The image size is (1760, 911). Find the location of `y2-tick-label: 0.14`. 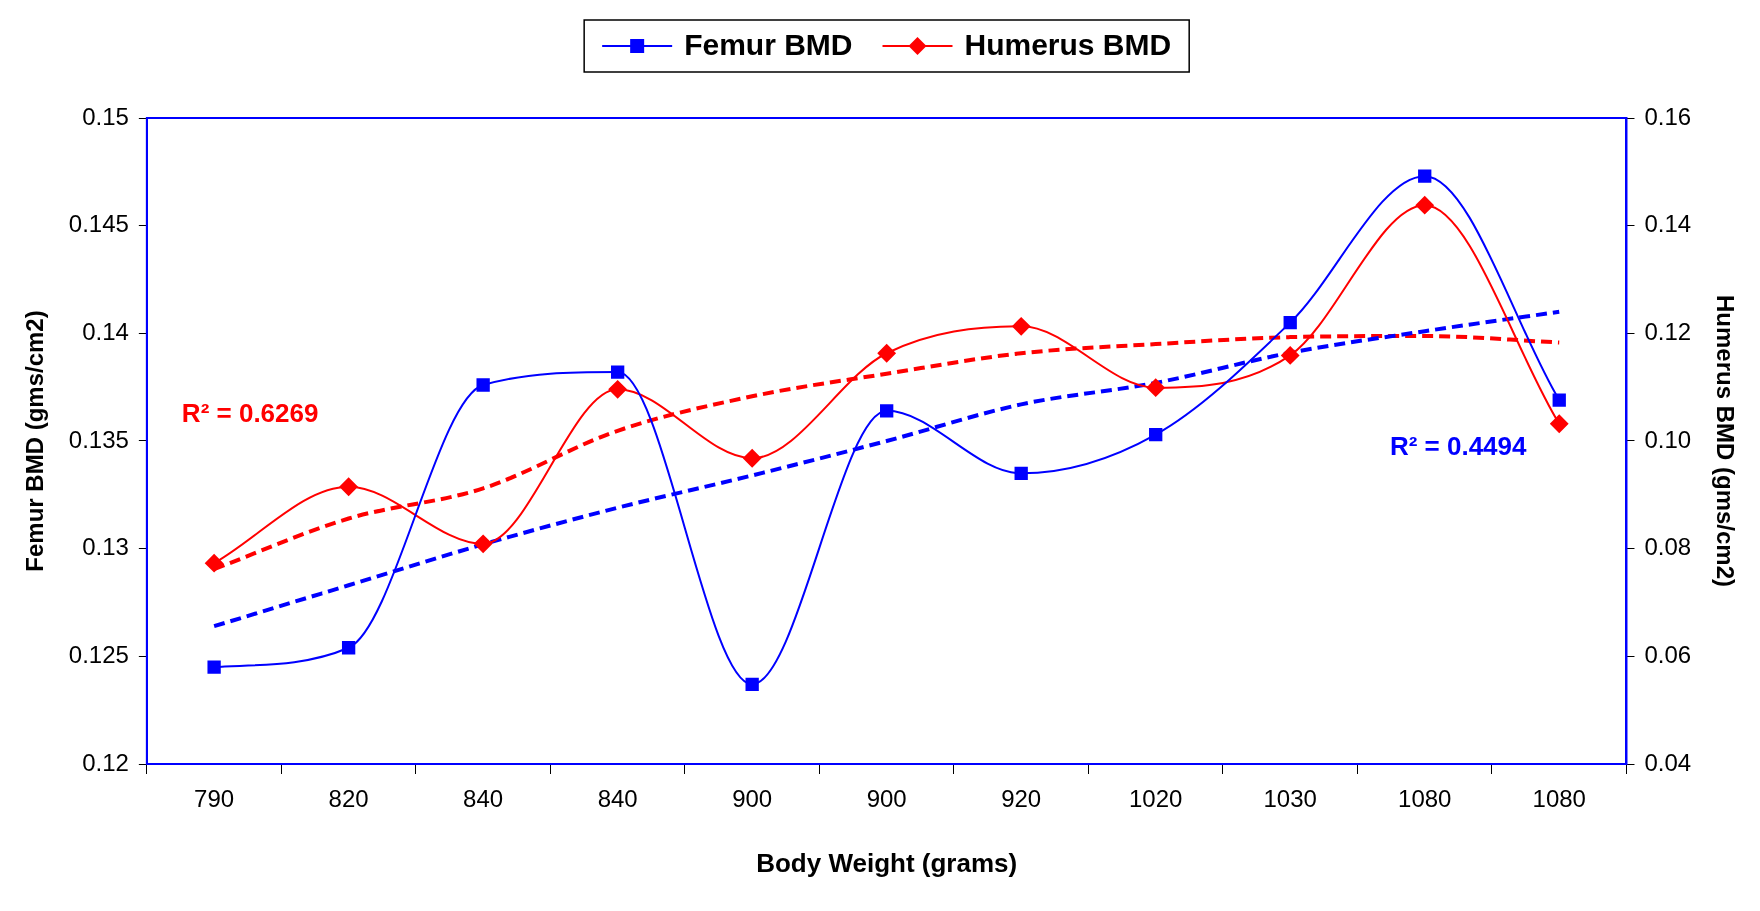

y2-tick-label: 0.14 is located at coordinates (1668, 224).